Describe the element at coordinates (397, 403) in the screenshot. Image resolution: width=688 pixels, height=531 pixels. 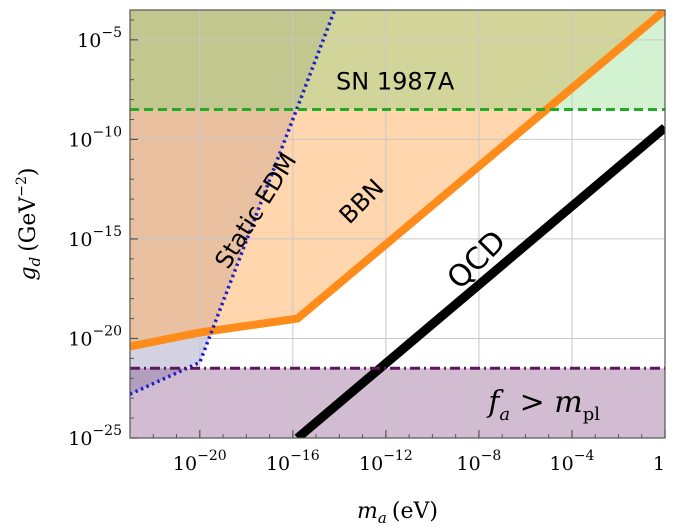
I see `region-f-a-m-pl` at that location.